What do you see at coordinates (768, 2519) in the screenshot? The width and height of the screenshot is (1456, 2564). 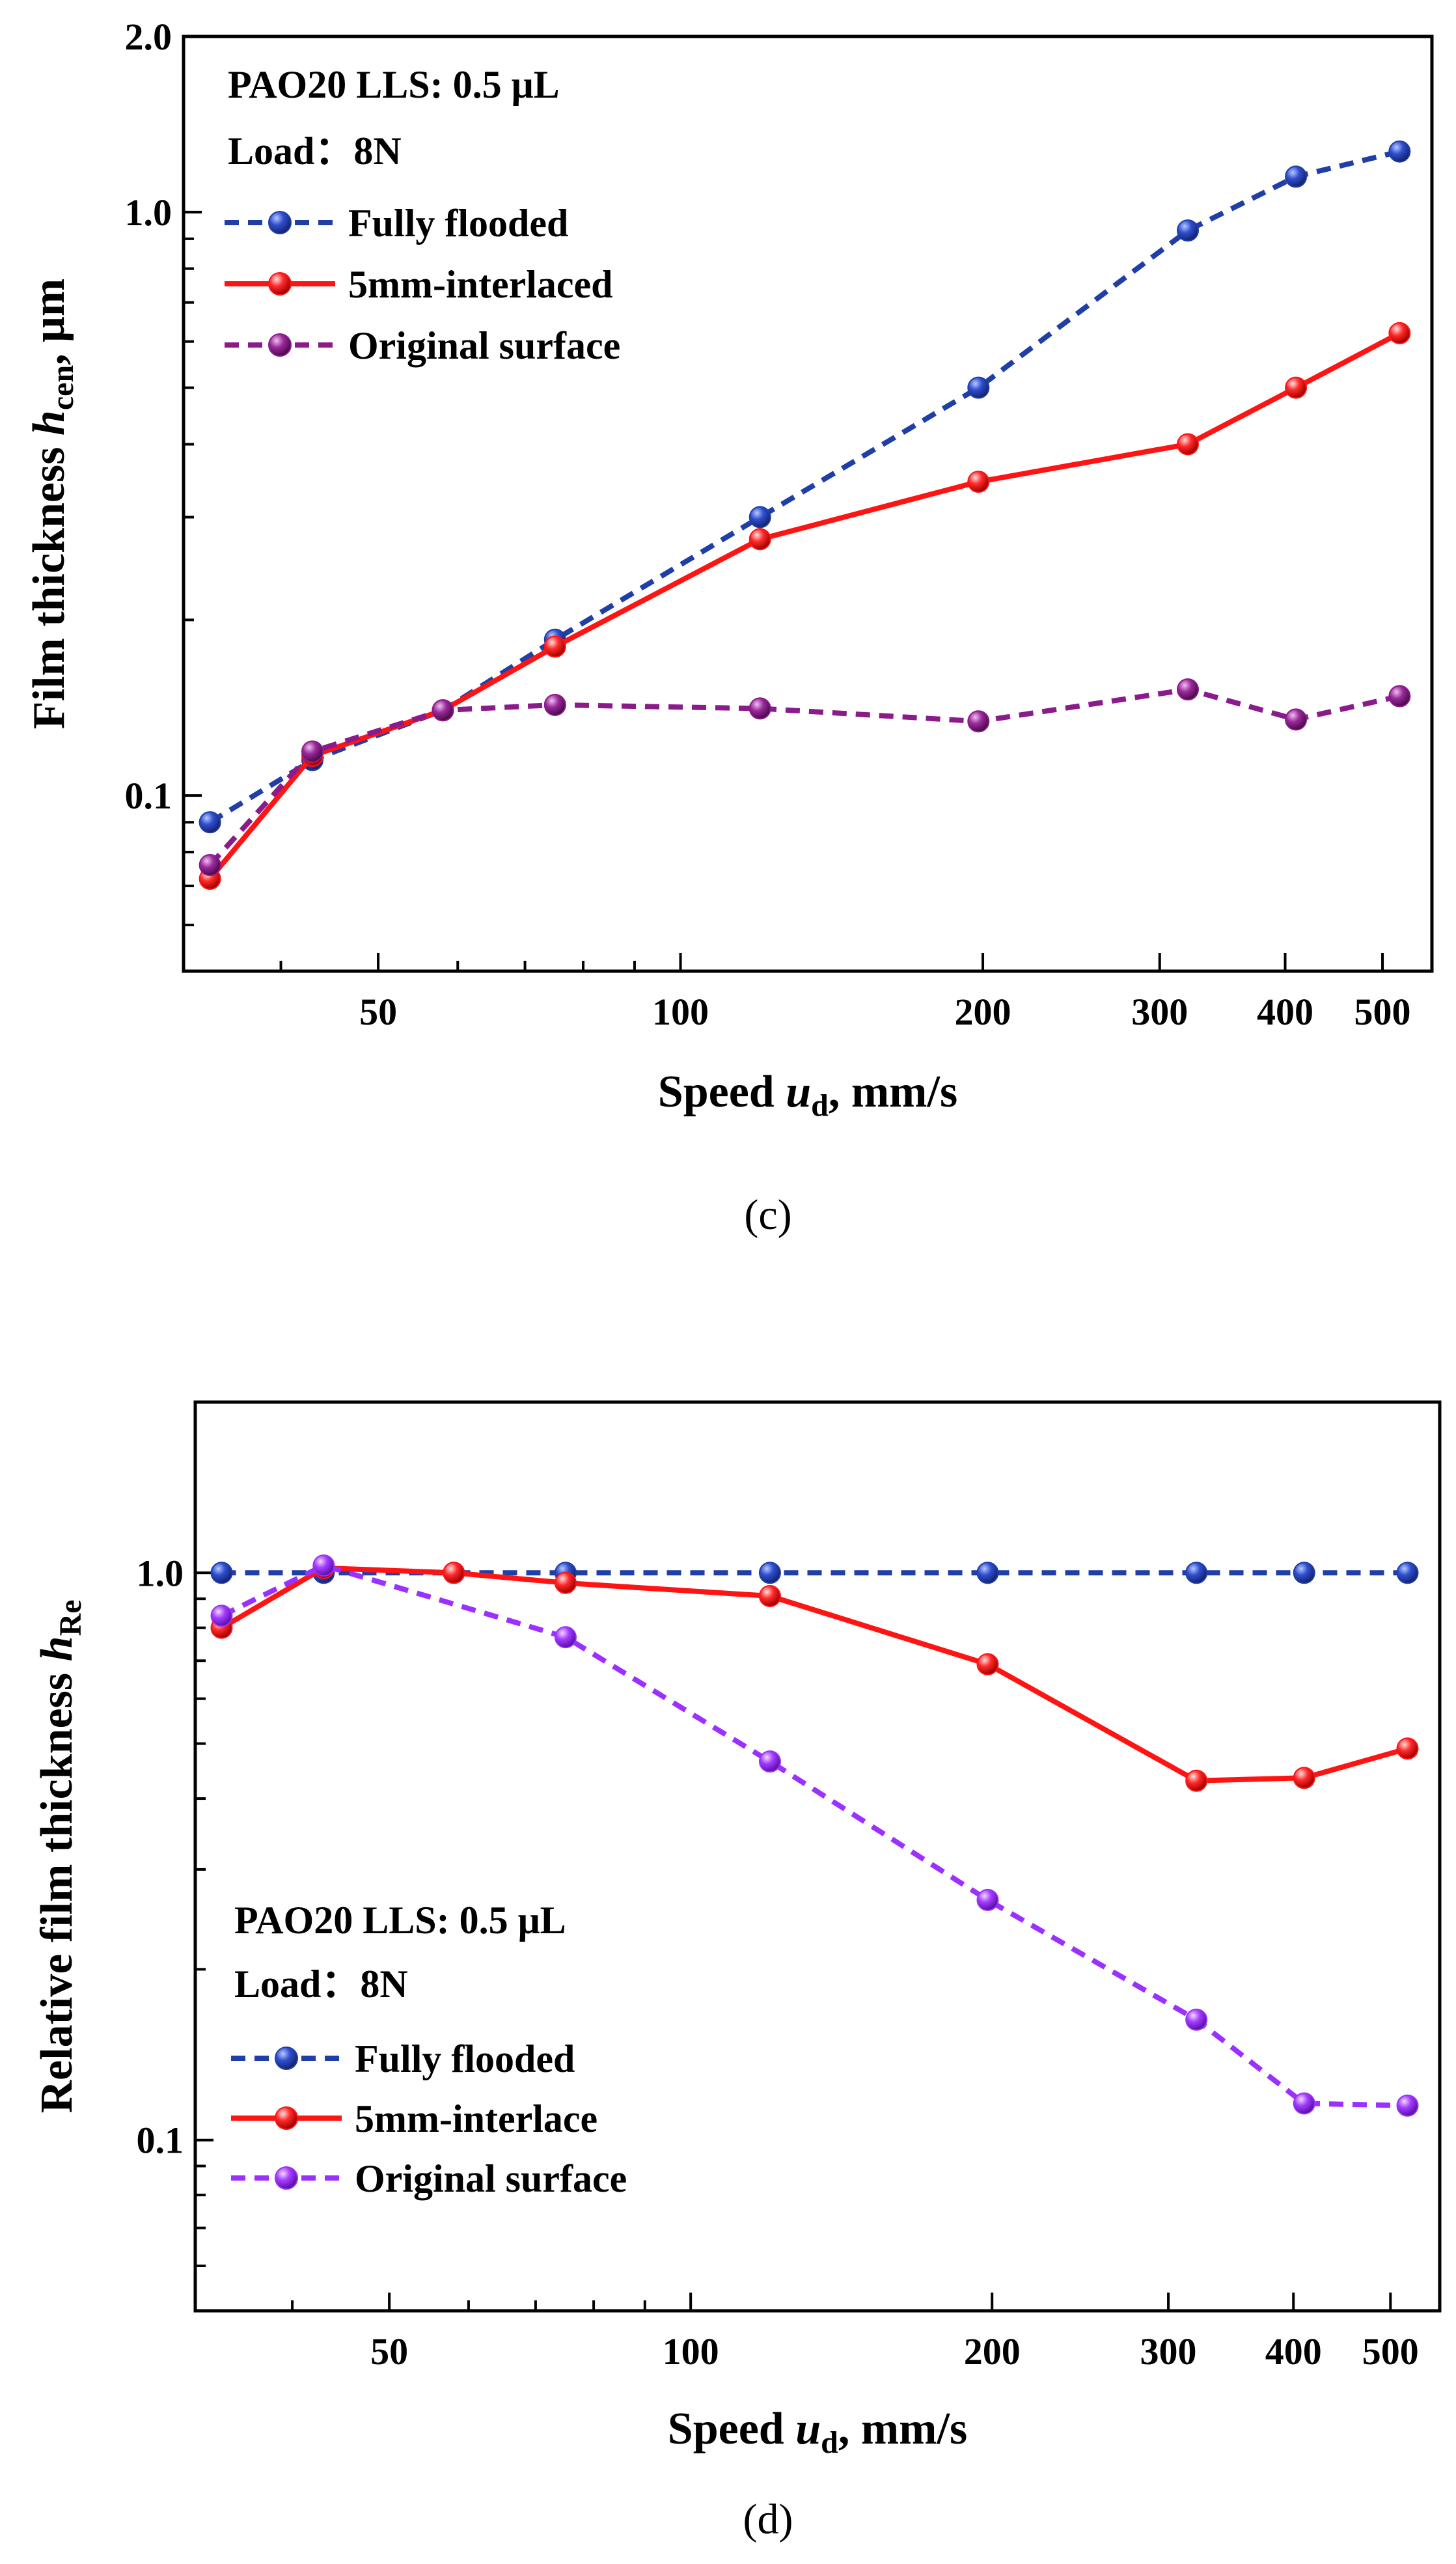 I see `panel-label-d: (d)` at bounding box center [768, 2519].